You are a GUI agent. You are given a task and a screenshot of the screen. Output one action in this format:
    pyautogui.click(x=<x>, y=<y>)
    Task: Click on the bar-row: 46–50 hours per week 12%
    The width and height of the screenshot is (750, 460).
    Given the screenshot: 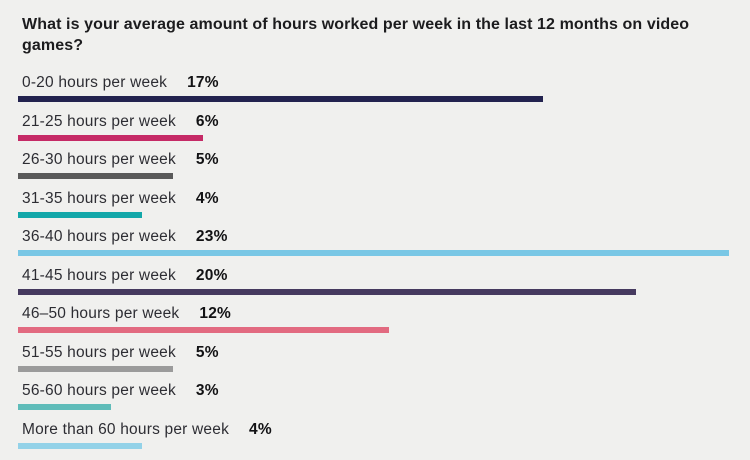 What is the action you would take?
    pyautogui.click(x=374, y=319)
    